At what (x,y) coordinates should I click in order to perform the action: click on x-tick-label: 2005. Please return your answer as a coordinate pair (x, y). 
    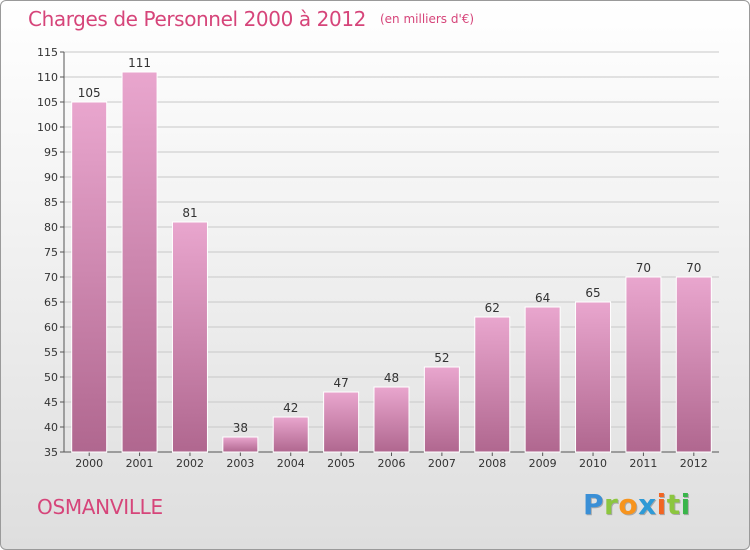
    Looking at the image, I should click on (341, 463).